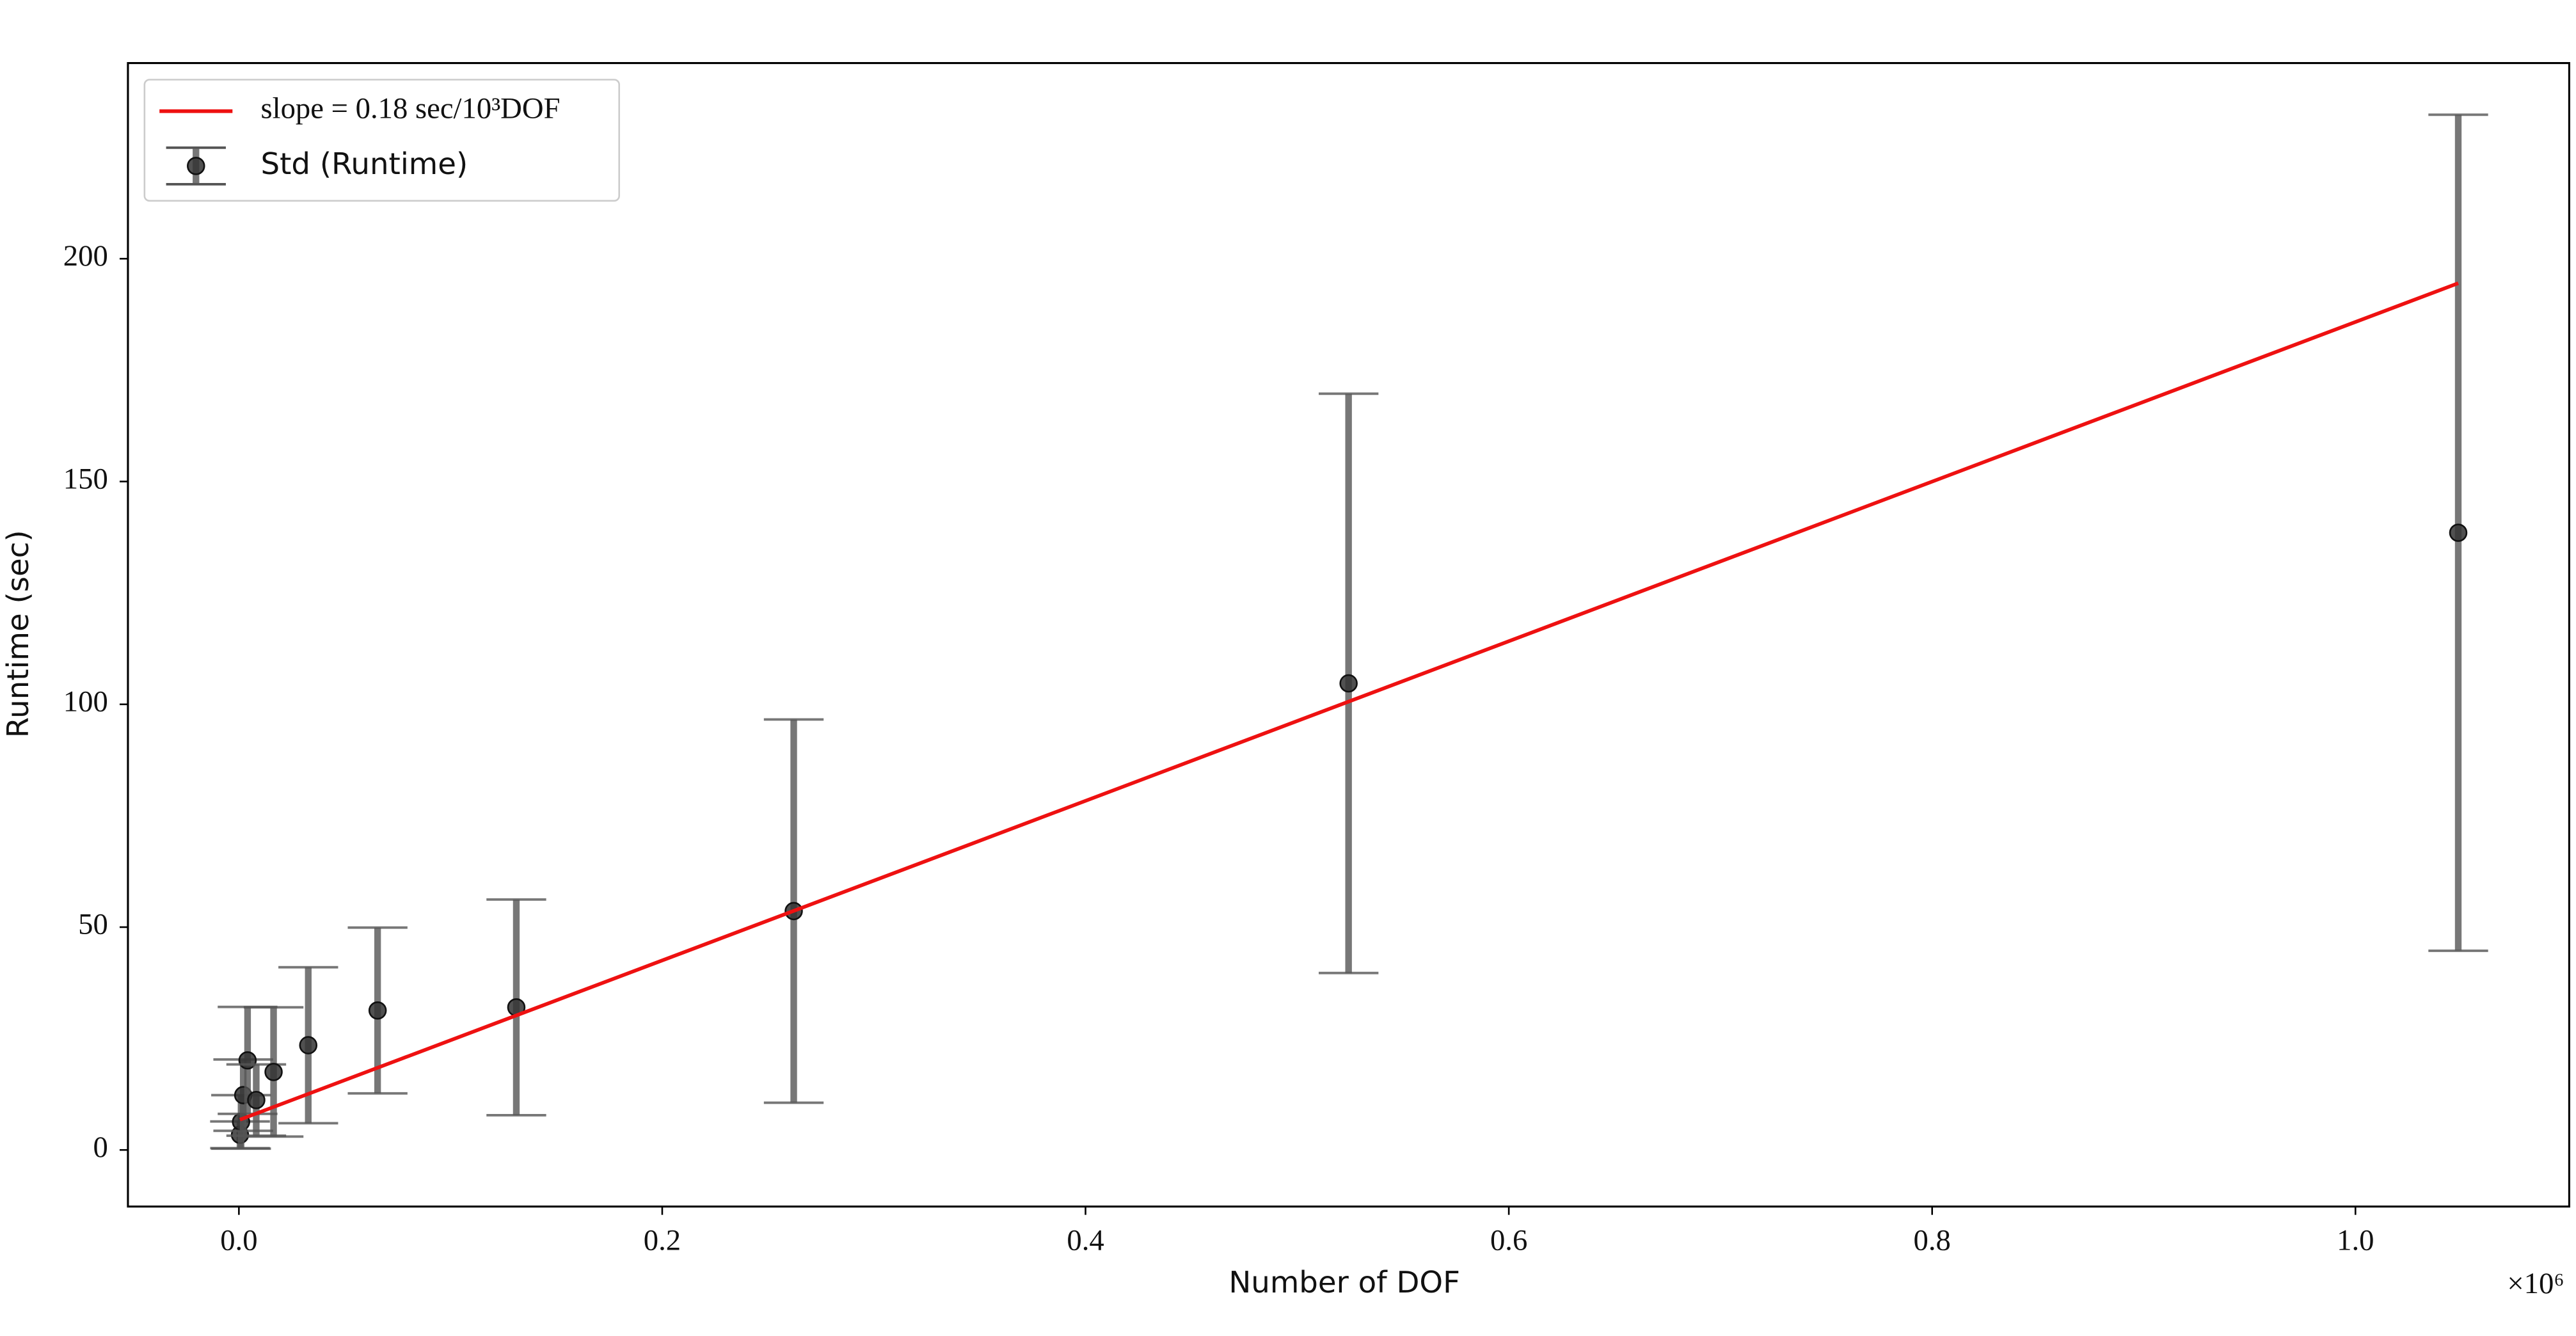 The image size is (2576, 1336). Describe the element at coordinates (93, 924) in the screenshot. I see `y-tick-label: 50` at that location.